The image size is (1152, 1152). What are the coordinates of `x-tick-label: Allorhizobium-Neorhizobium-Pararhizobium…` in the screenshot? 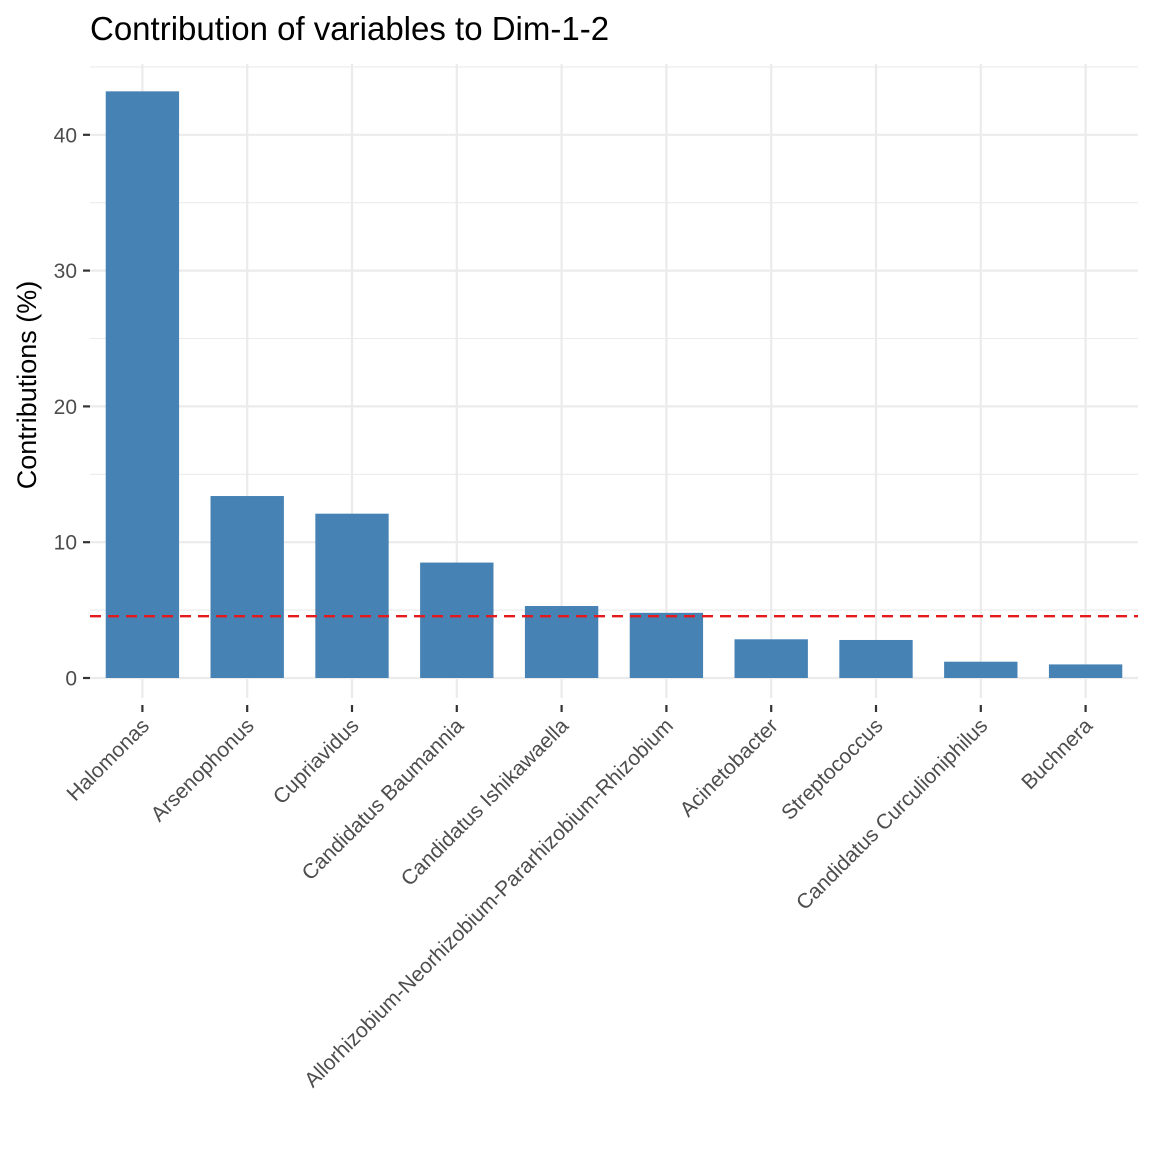 It's located at (489, 903).